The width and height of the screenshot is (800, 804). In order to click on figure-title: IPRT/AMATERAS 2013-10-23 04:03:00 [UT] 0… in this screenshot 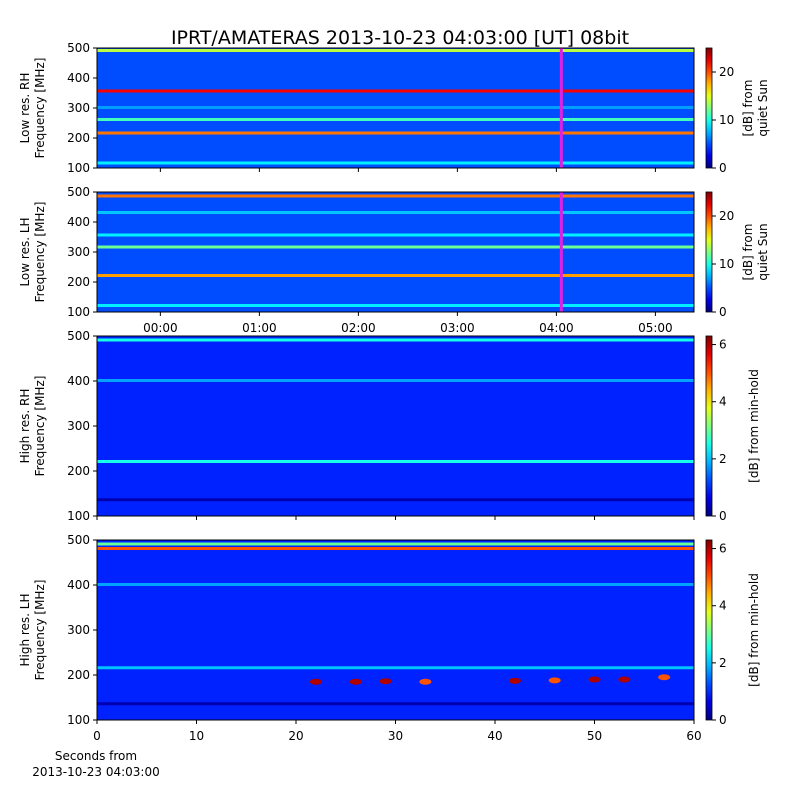, I will do `click(400, 38)`.